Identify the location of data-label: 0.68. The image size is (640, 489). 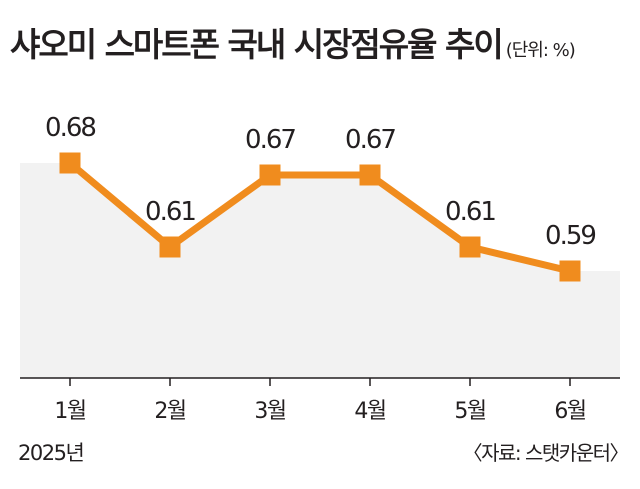
(70, 128).